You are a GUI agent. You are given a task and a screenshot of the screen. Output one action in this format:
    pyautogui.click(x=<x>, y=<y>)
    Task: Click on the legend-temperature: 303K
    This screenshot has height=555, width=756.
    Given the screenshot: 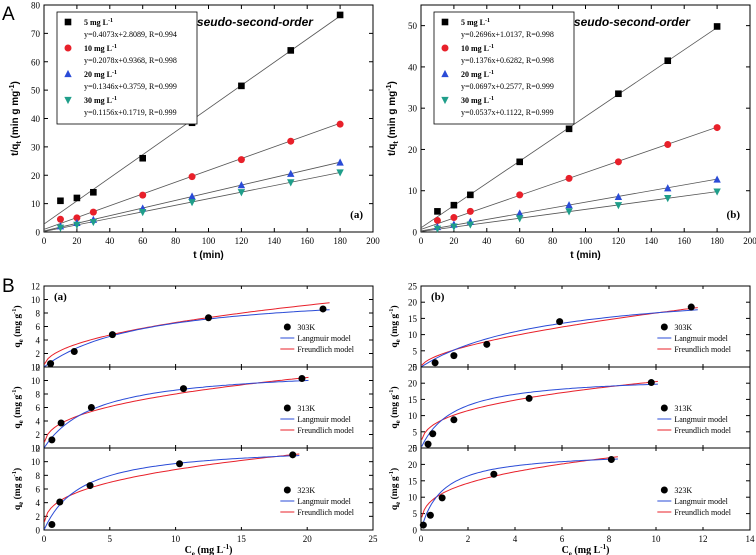 What is the action you would take?
    pyautogui.click(x=306, y=327)
    